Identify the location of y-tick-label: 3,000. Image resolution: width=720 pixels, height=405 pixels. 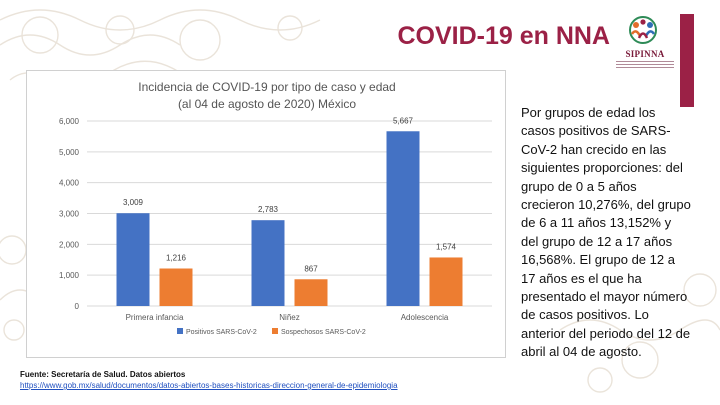
(69, 214).